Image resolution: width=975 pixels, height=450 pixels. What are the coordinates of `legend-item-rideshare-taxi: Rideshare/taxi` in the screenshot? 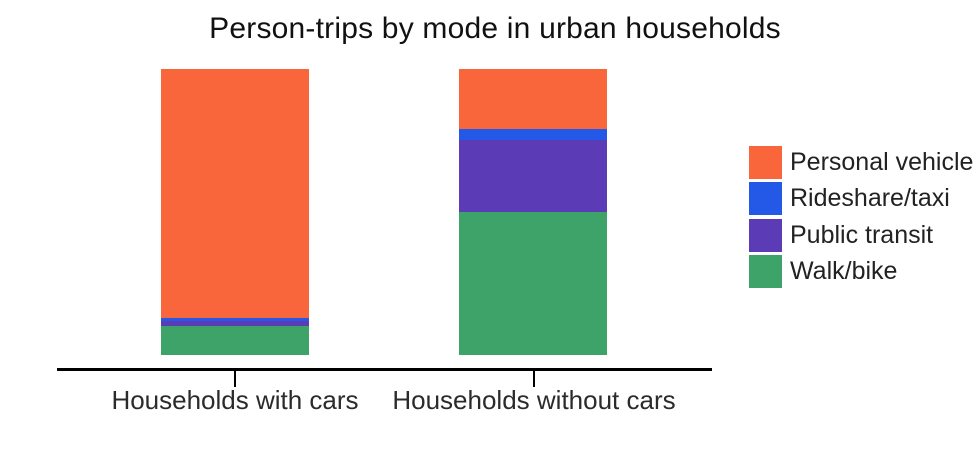 It's located at (861, 199).